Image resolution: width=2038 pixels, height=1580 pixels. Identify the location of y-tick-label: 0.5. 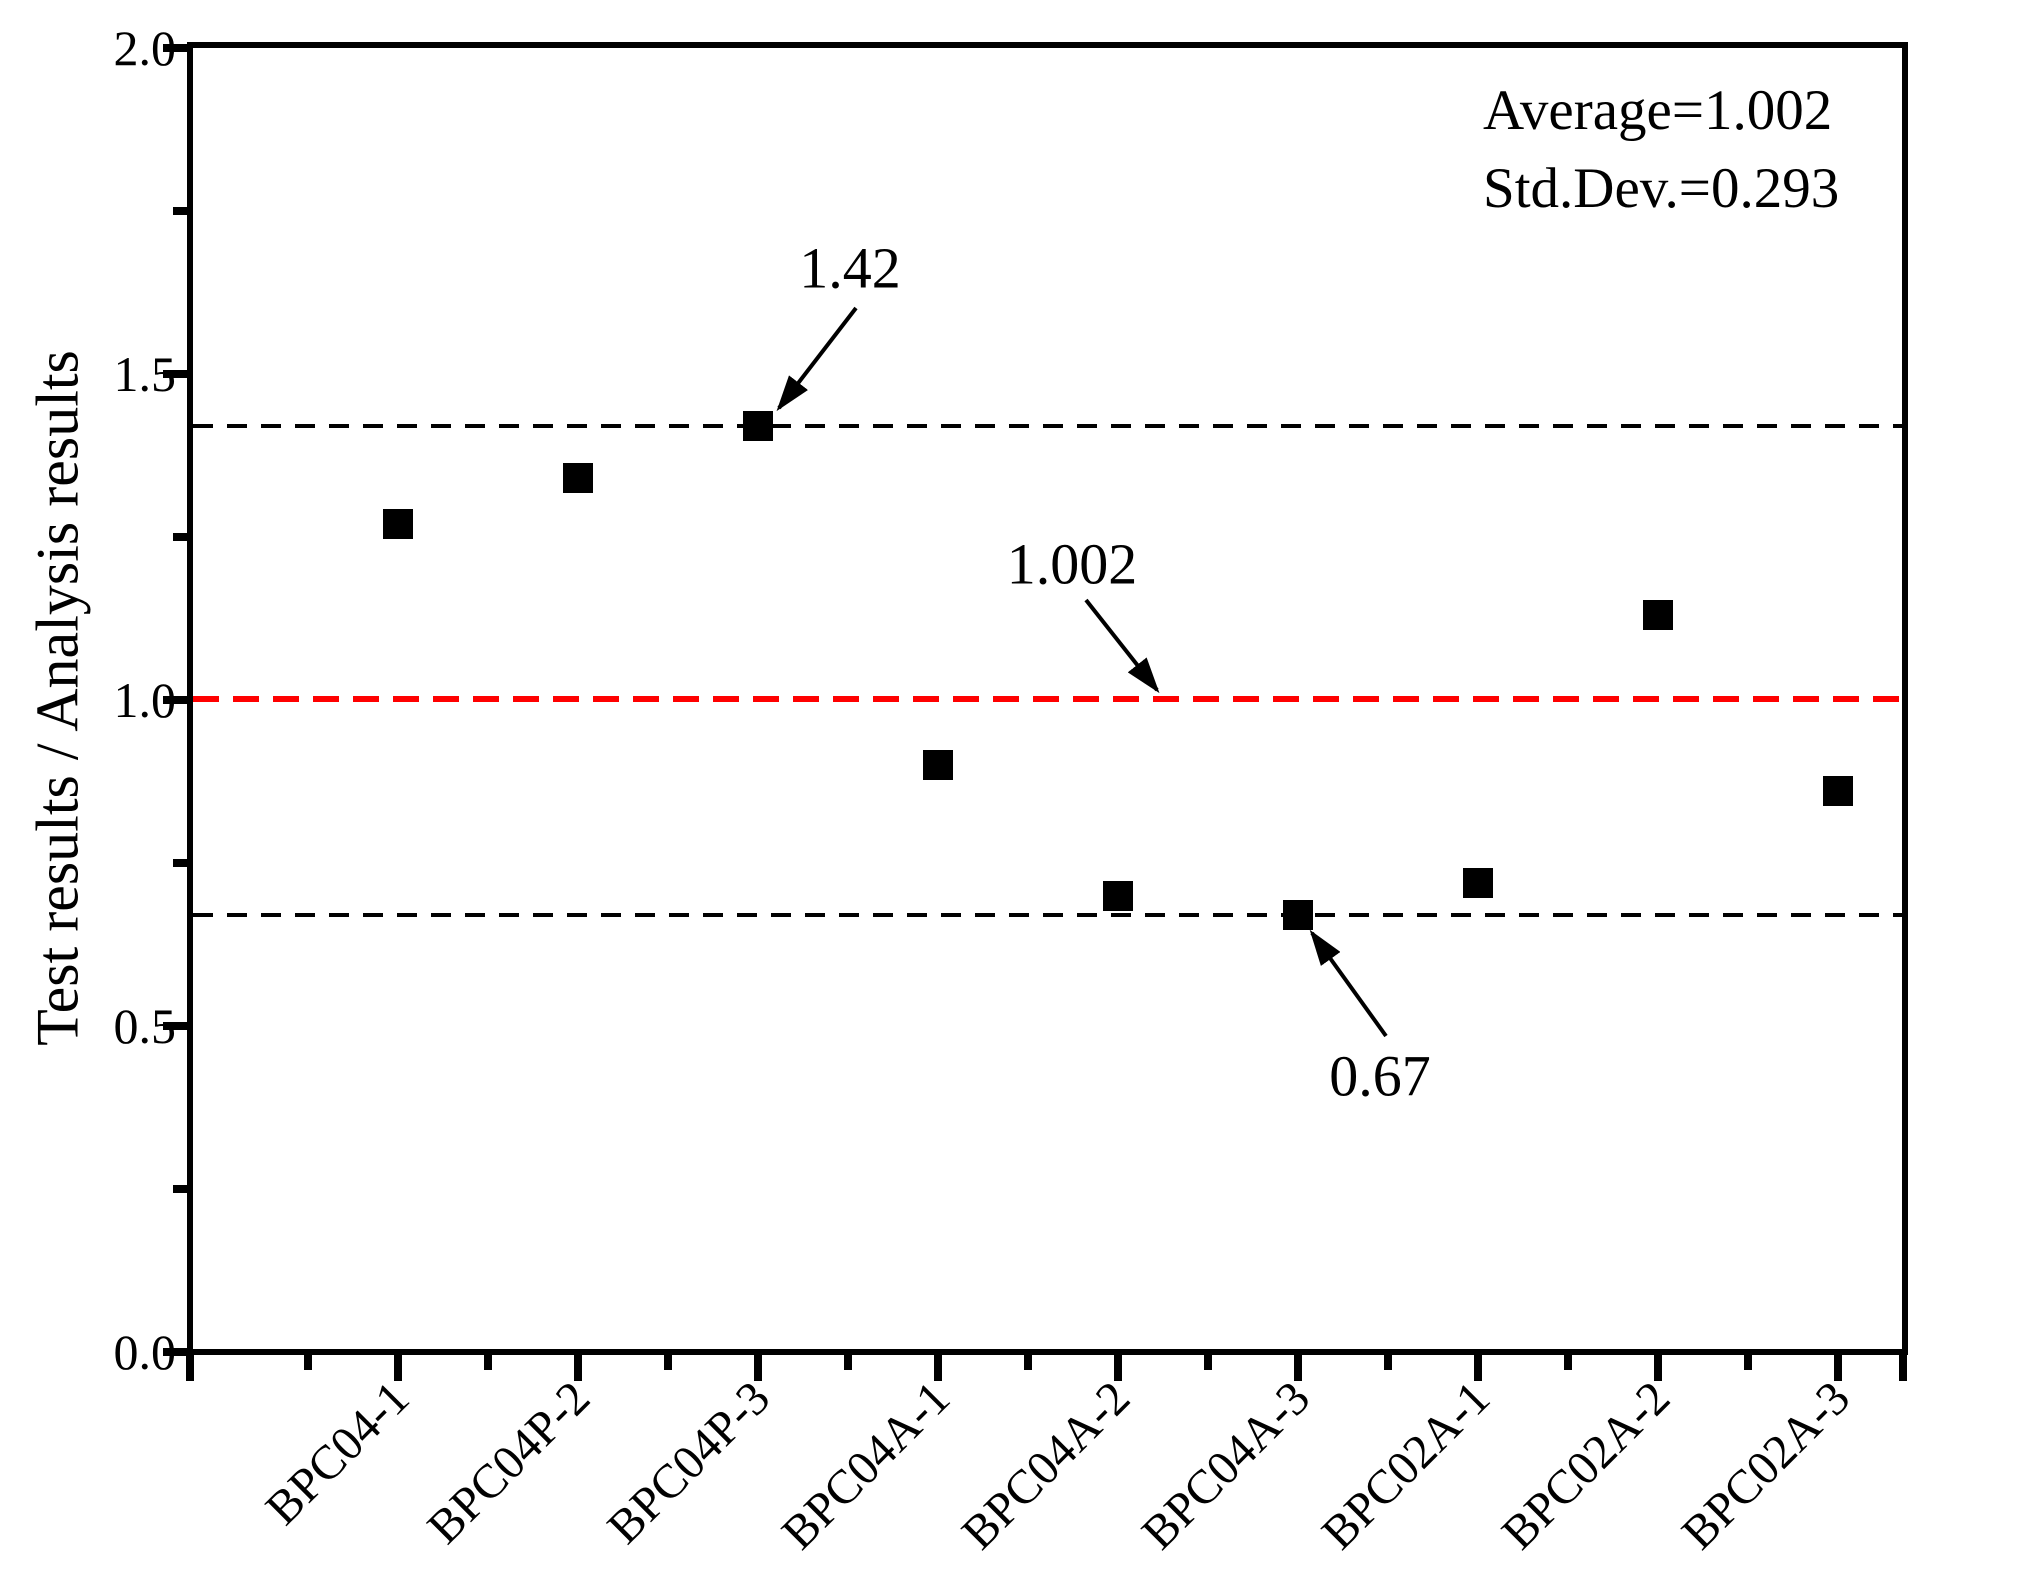
(145, 1026).